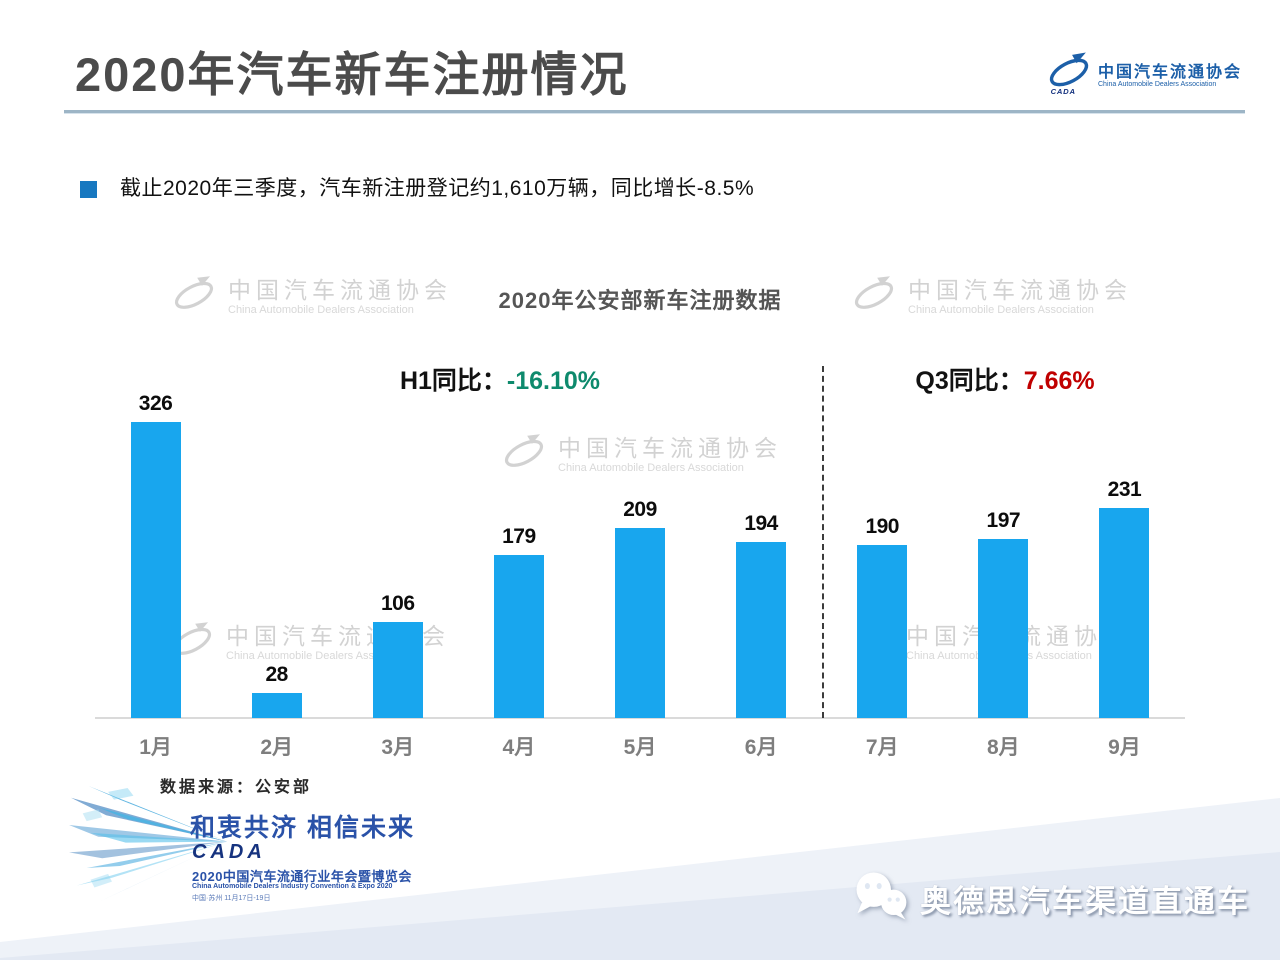 The height and width of the screenshot is (960, 1280). What do you see at coordinates (519, 747) in the screenshot?
I see `x-axis-label: 4月` at bounding box center [519, 747].